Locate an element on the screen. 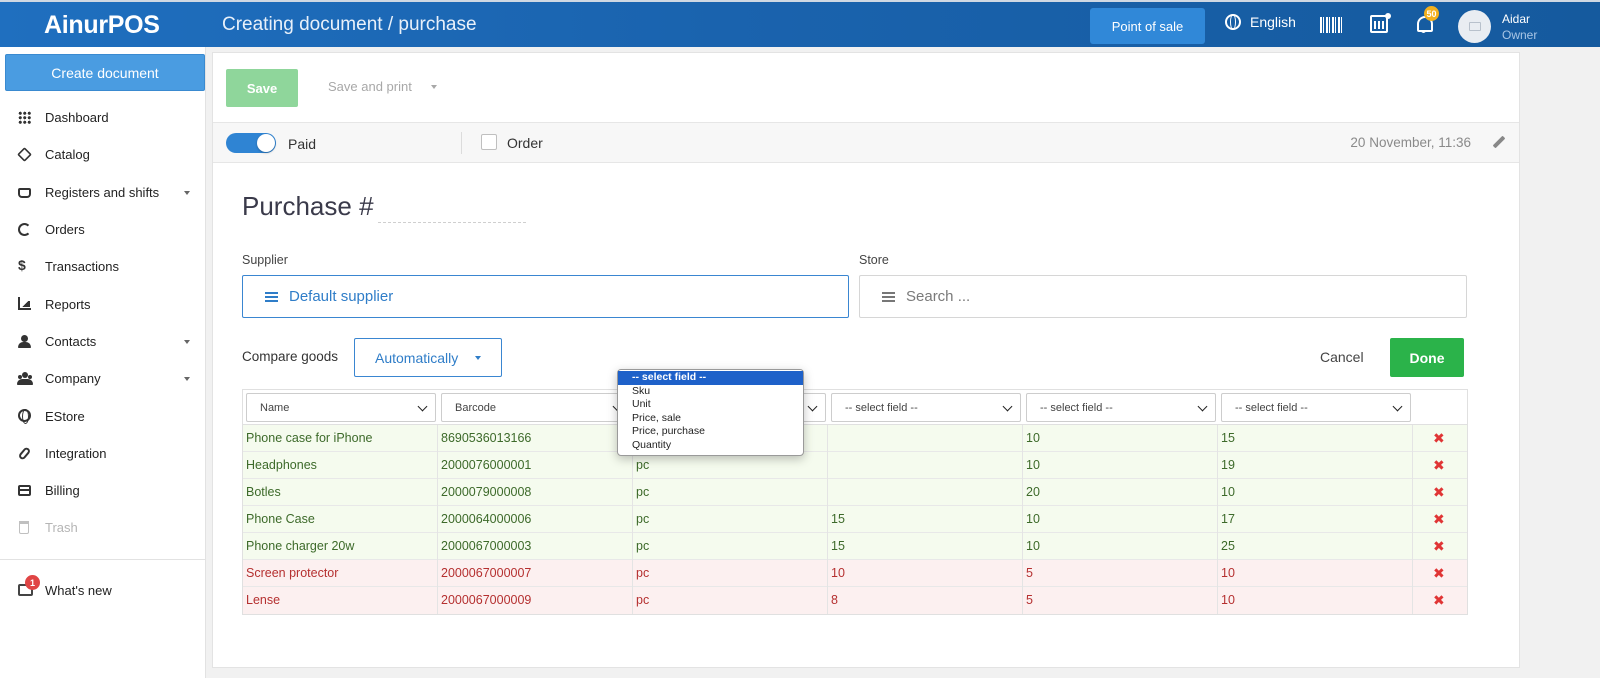 The height and width of the screenshot is (678, 1600). column-field-value: Name is located at coordinates (275, 407).